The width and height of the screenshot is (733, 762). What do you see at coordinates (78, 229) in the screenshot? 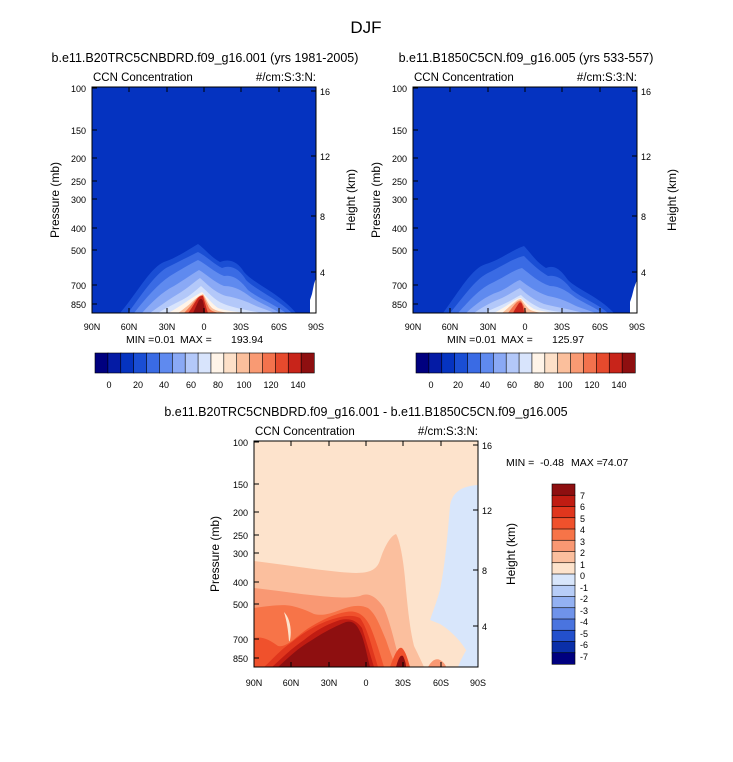
I see `panel-1-ytick-label: 400` at bounding box center [78, 229].